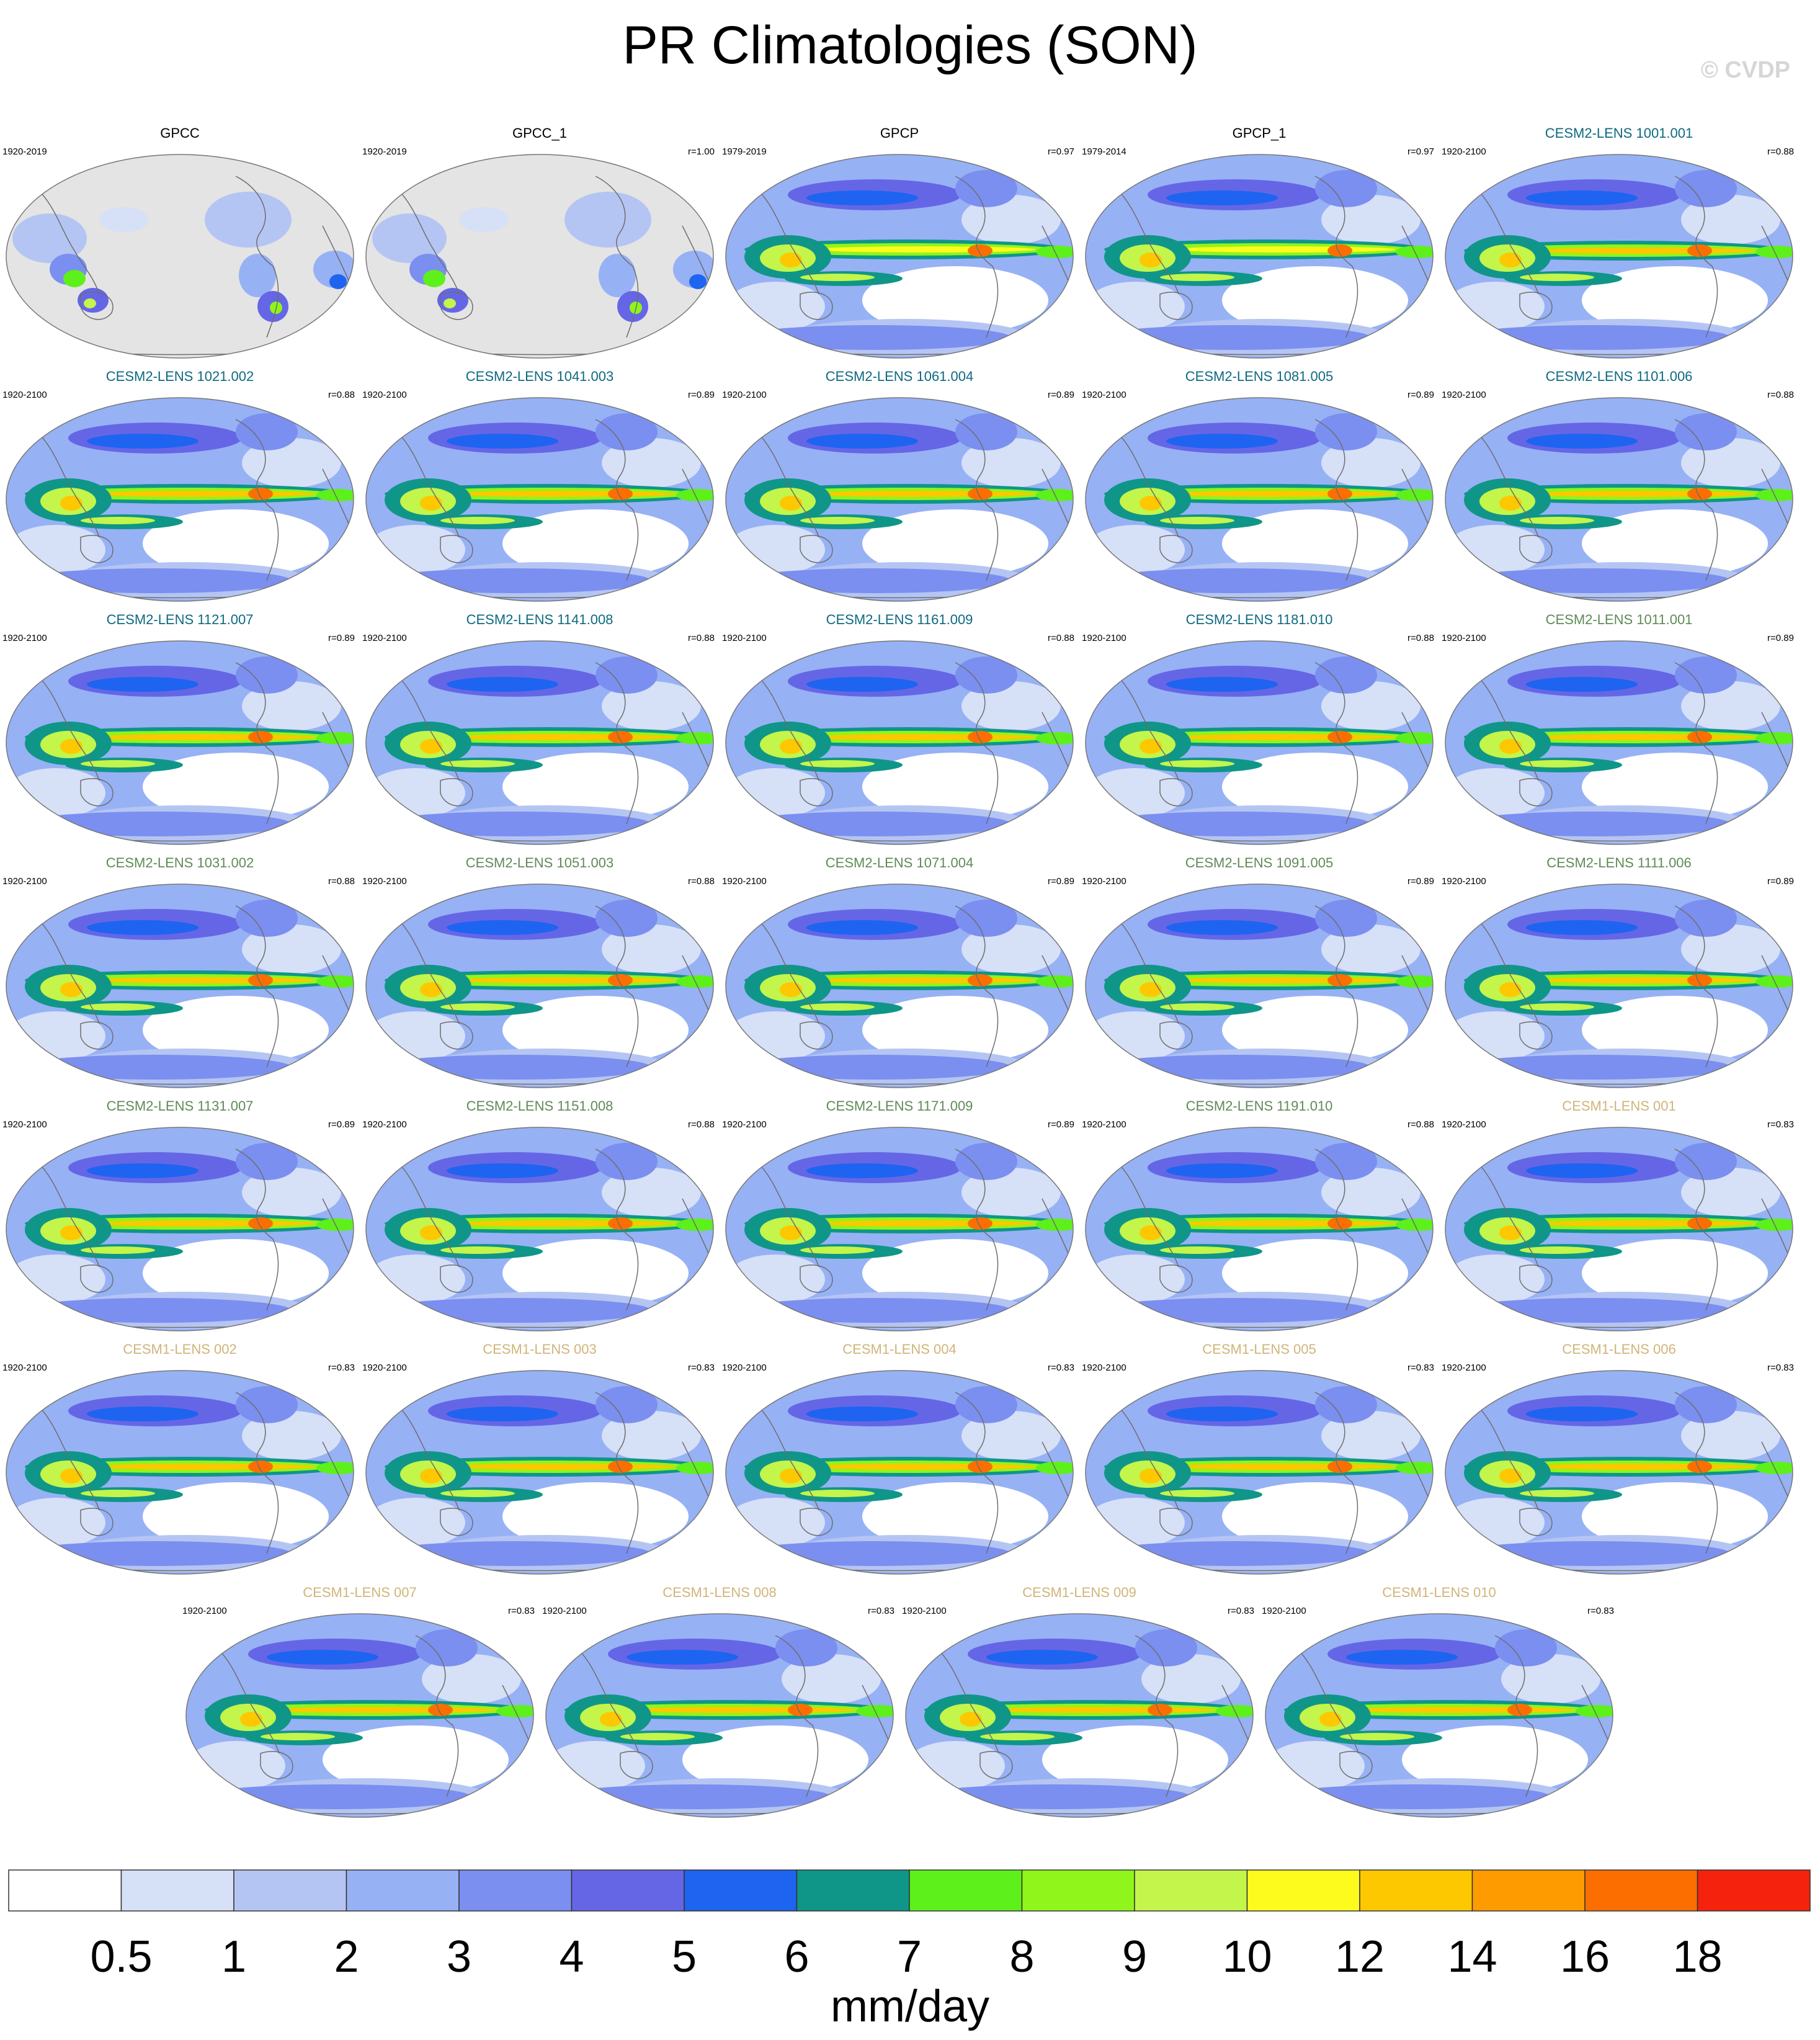  I want to click on panel-title: CESM1-LENS 006, so click(1619, 1349).